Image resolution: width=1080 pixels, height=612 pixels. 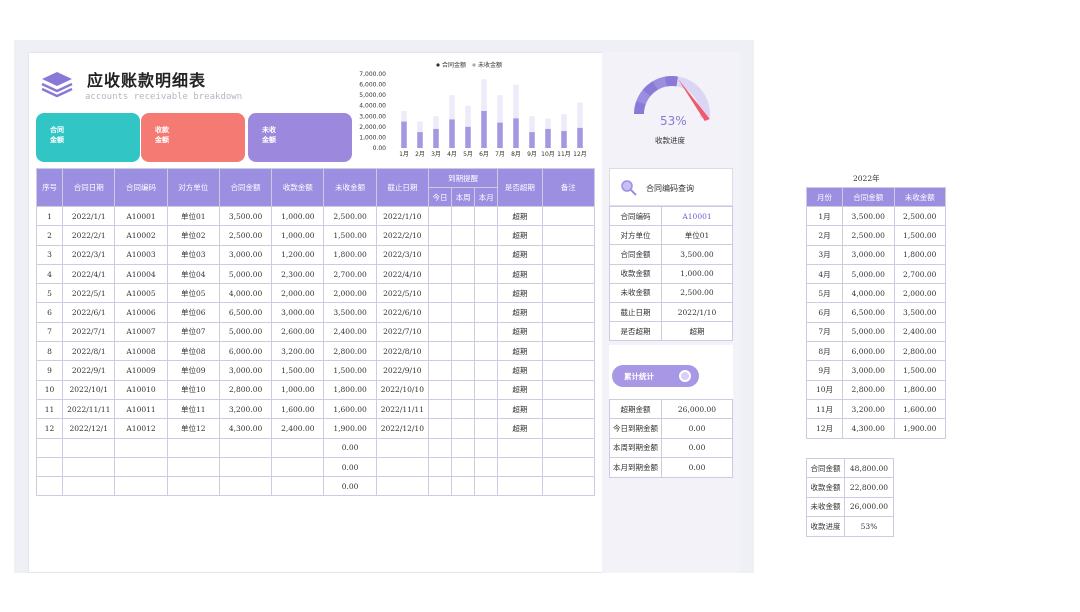 I want to click on table-cell: 2,800.00, so click(x=245, y=389).